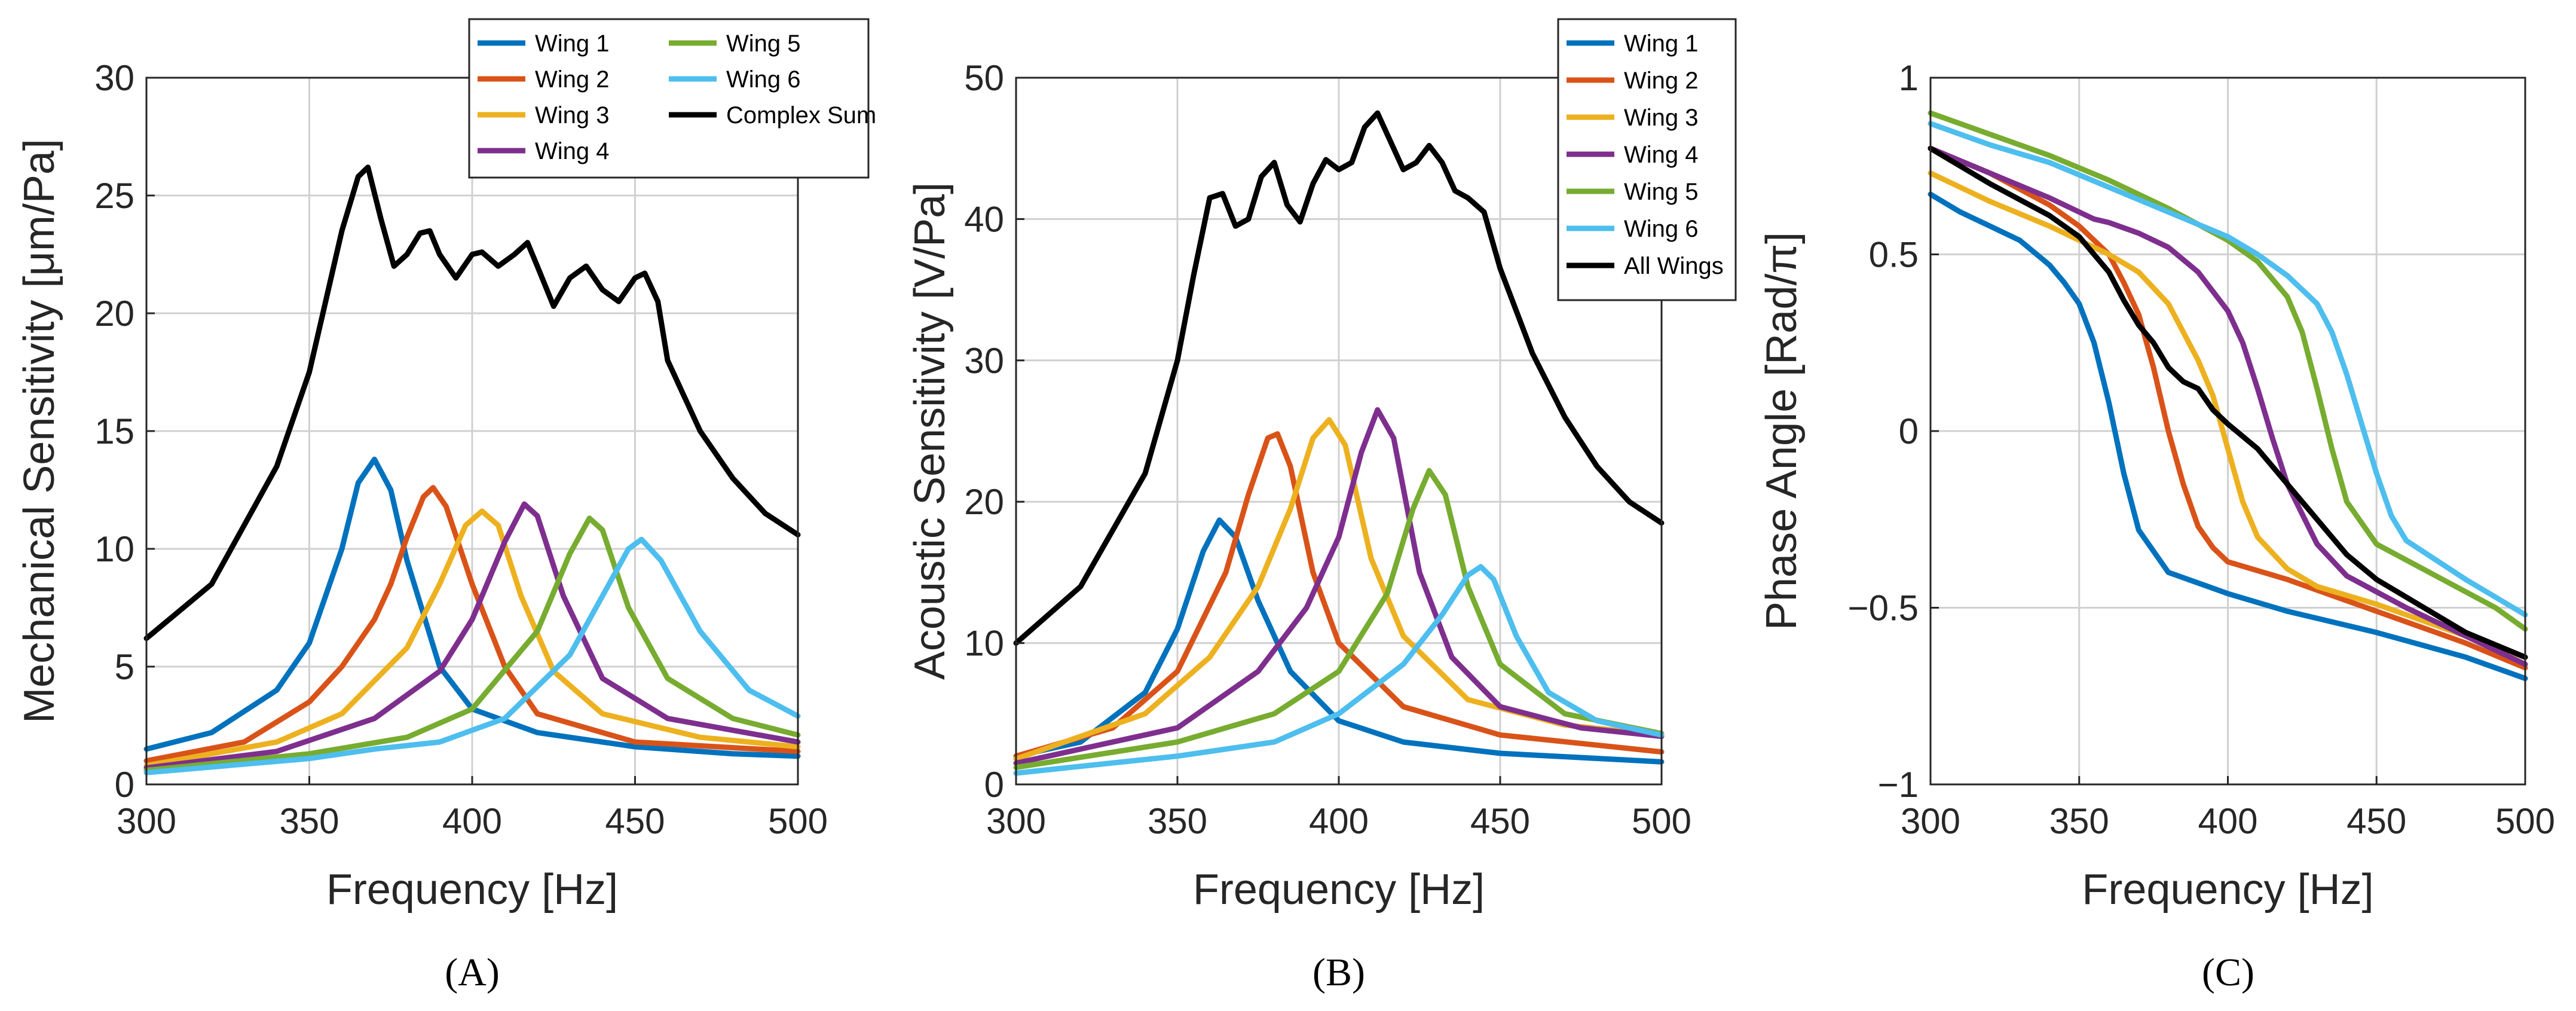 This screenshot has width=2576, height=1011. I want to click on panel-b-y-tick-label: 10, so click(984, 644).